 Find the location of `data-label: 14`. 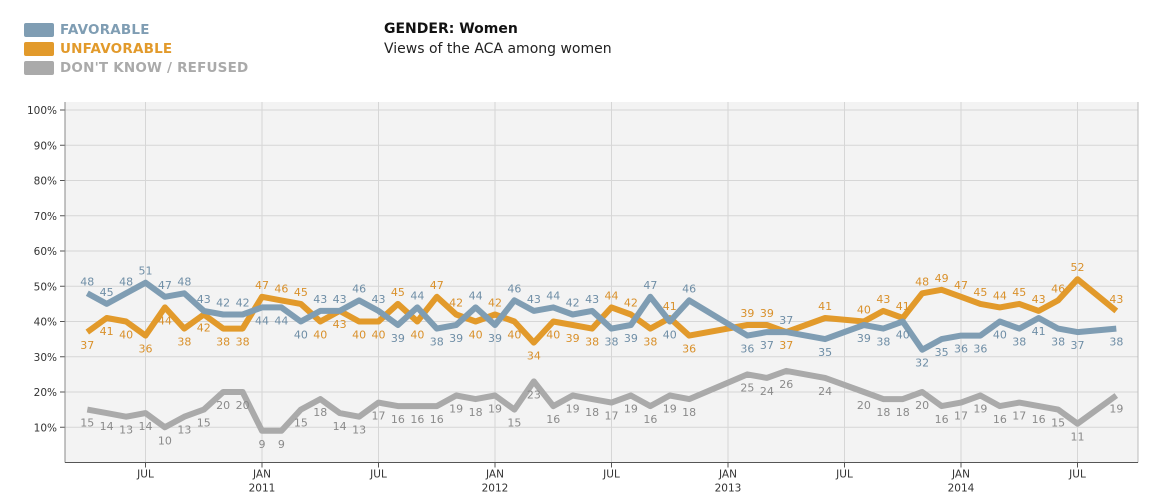

data-label: 14 is located at coordinates (340, 426).